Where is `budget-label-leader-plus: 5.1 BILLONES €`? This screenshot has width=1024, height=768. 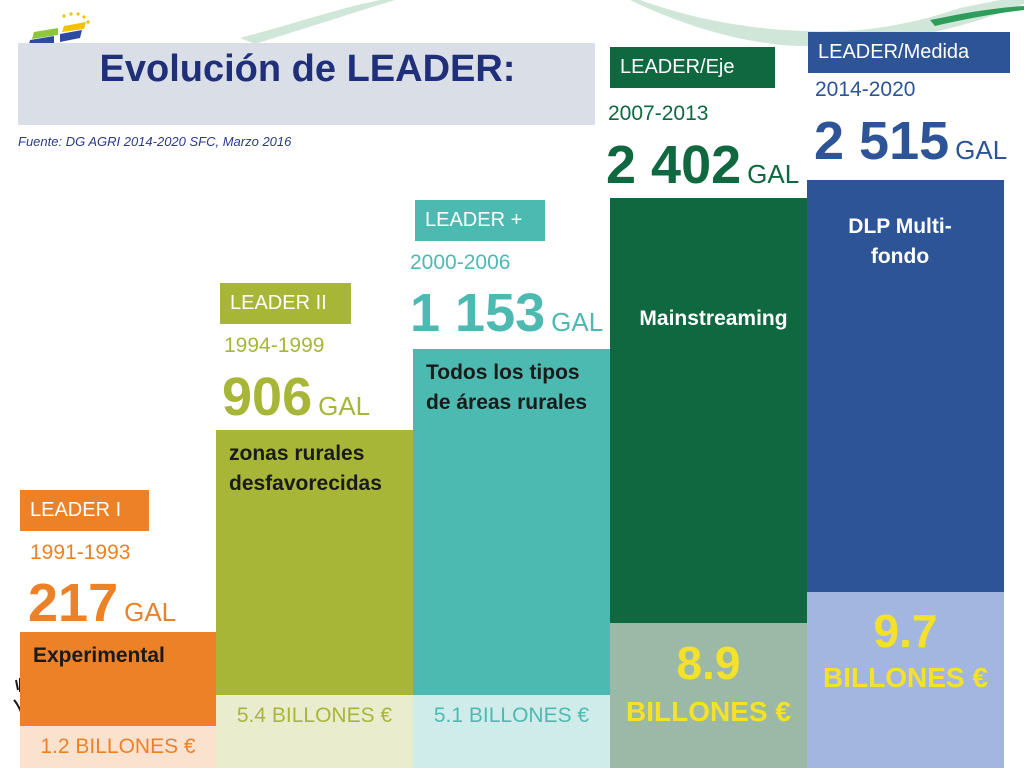 budget-label-leader-plus: 5.1 BILLONES € is located at coordinates (511, 715).